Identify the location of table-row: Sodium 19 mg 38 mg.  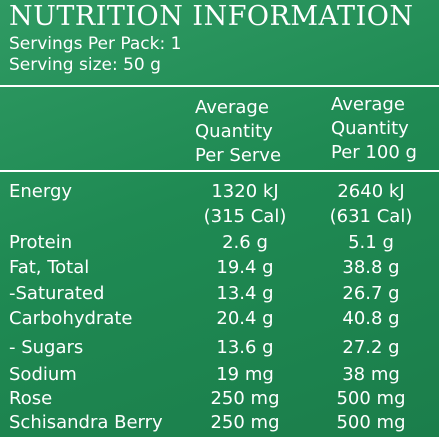
(219, 375).